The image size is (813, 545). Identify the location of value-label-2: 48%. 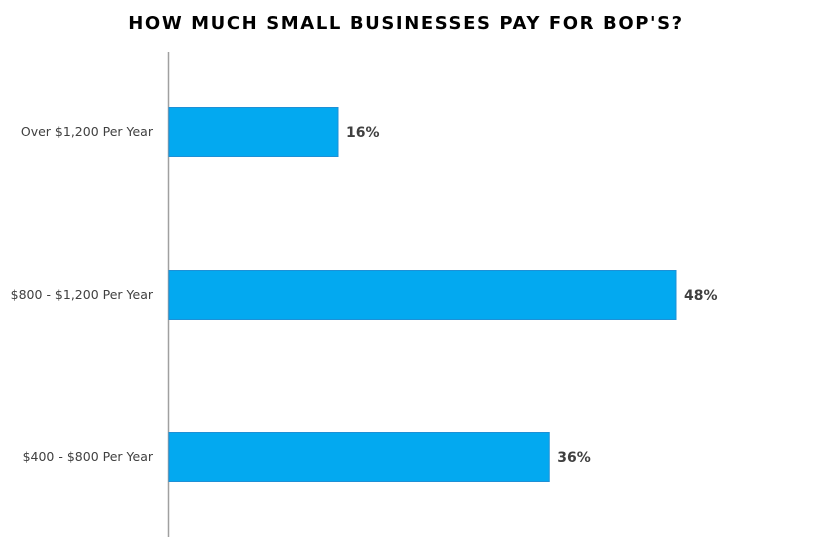
(701, 296).